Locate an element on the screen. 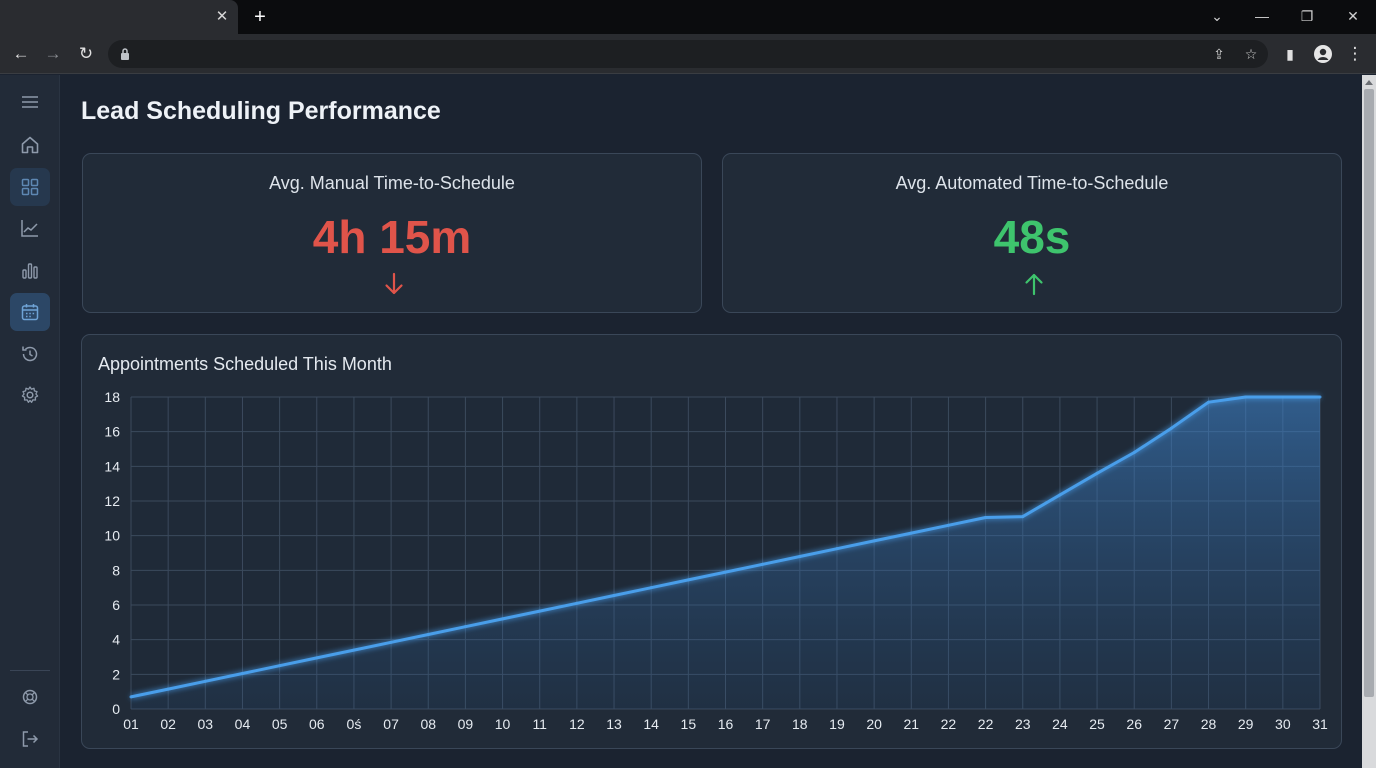  bookmark-star-icon: ☆ is located at coordinates (1251, 54).